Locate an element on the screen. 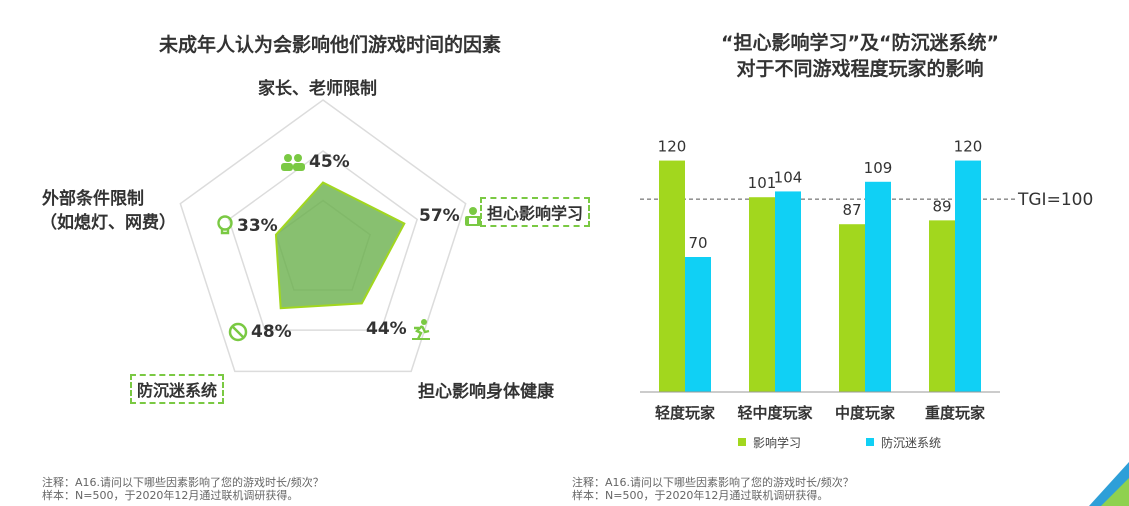 This screenshot has height=506, width=1129. radar-value-parents: 45% is located at coordinates (315, 162).